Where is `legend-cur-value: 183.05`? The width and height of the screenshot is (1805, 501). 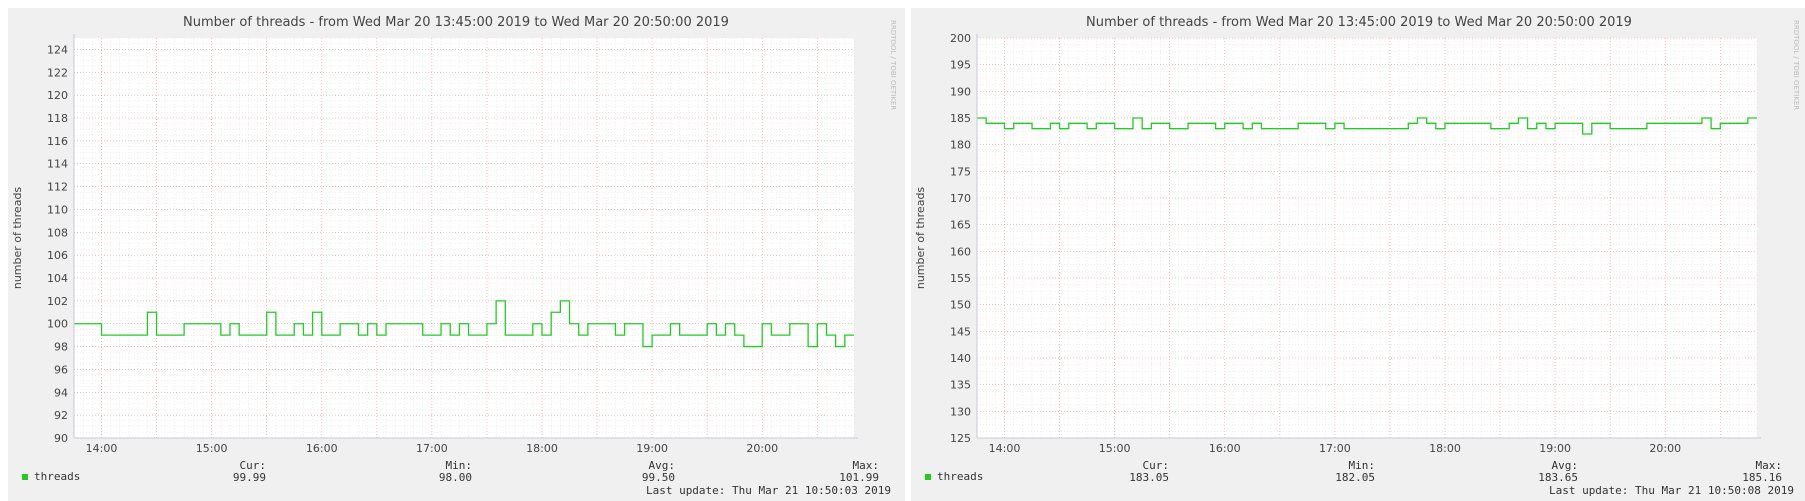
legend-cur-value: 183.05 is located at coordinates (1149, 477).